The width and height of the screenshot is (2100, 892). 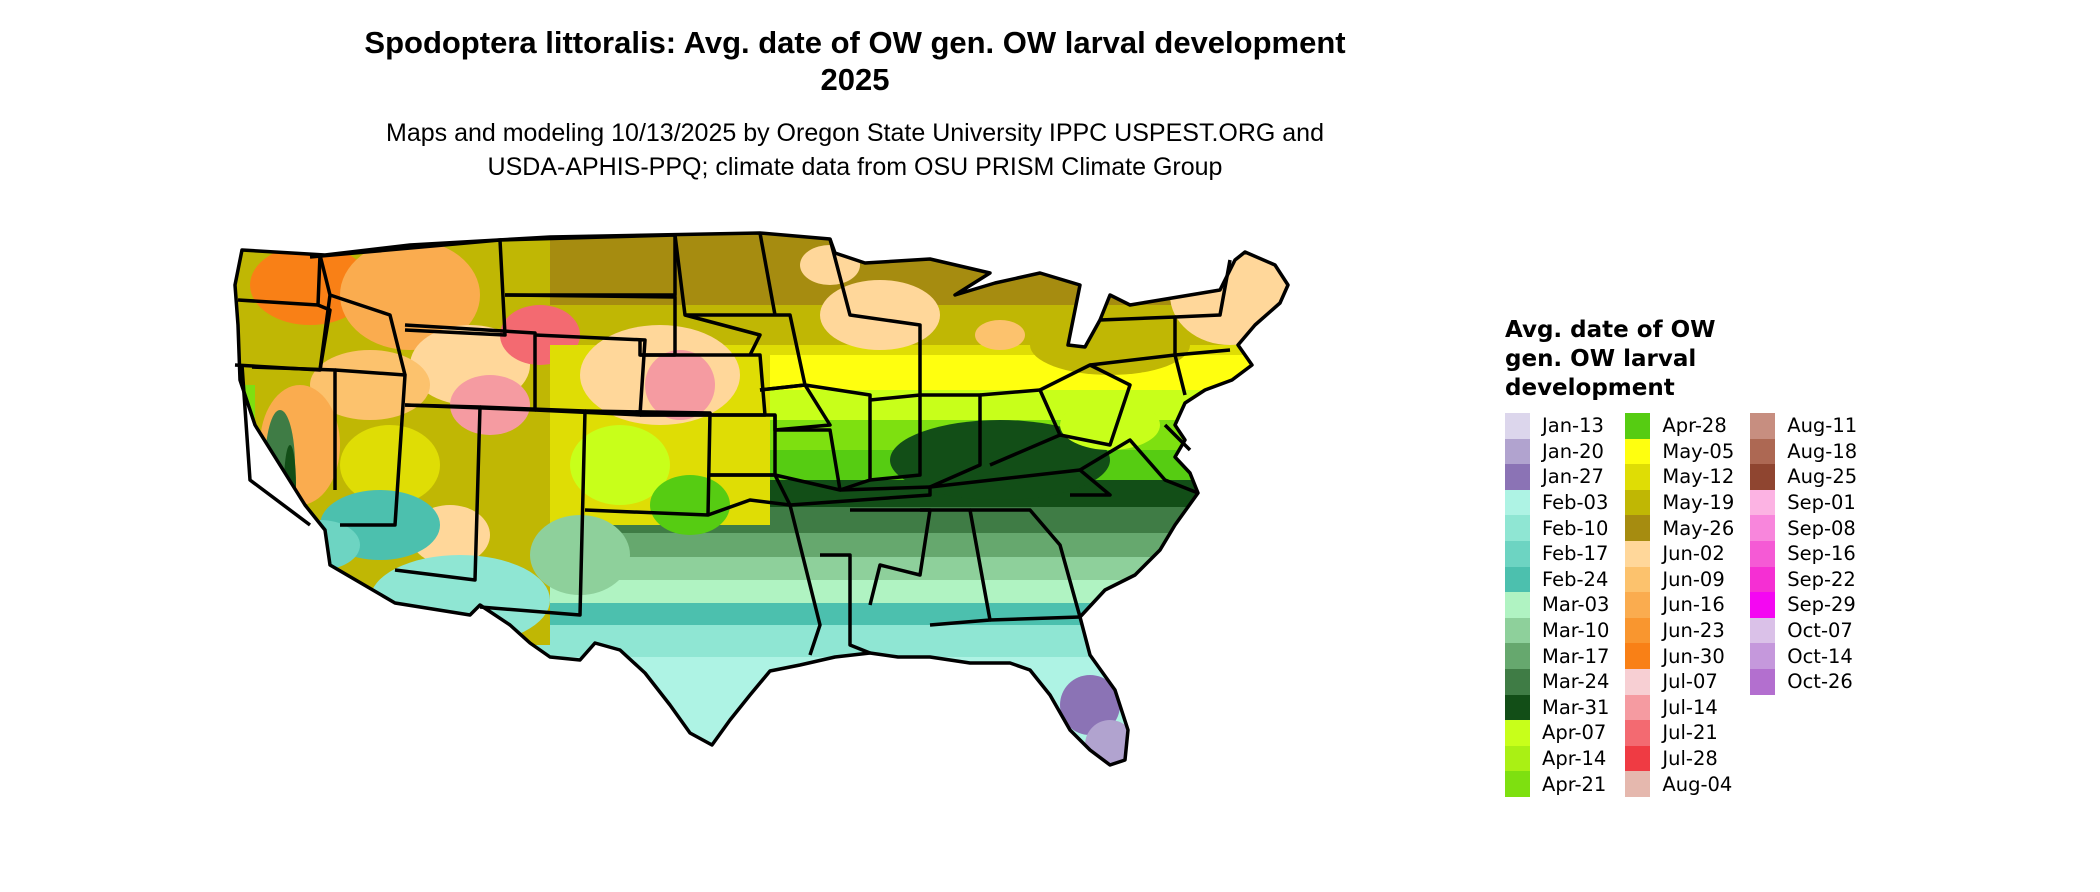 I want to click on legend-label: Jun-23, so click(x=1693, y=631).